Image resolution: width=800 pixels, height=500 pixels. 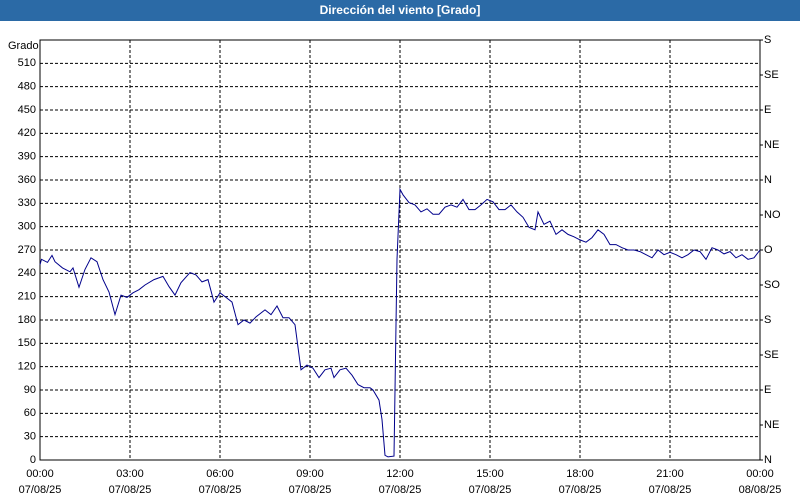 I want to click on y-tick-label: 120, so click(x=27, y=367).